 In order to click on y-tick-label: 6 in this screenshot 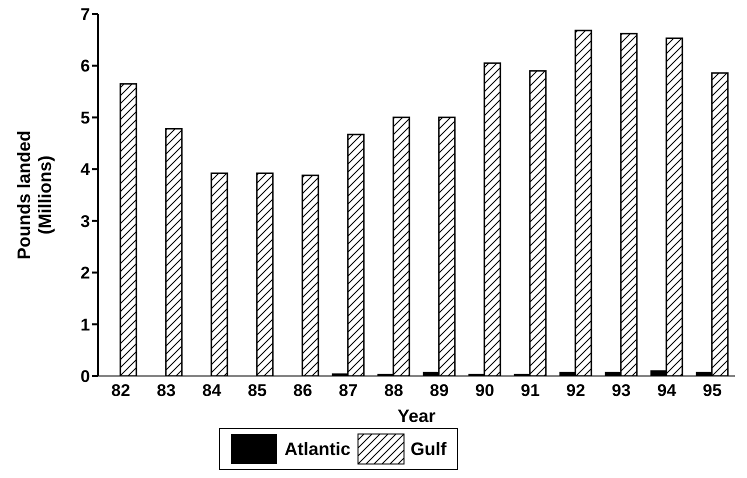, I will do `click(85, 66)`.